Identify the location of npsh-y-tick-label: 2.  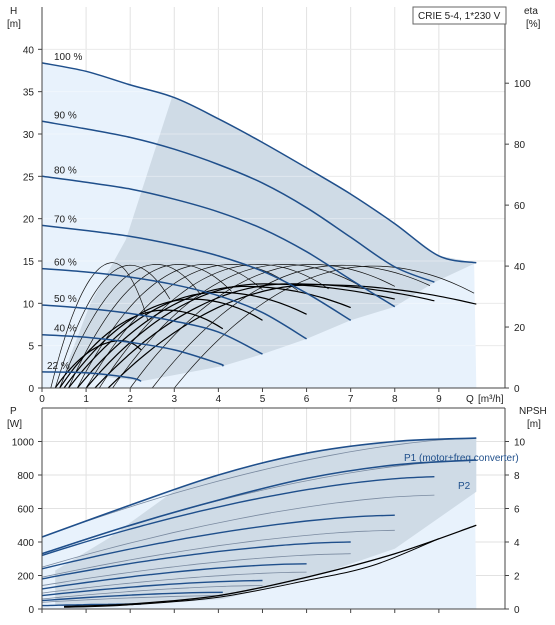
(517, 577).